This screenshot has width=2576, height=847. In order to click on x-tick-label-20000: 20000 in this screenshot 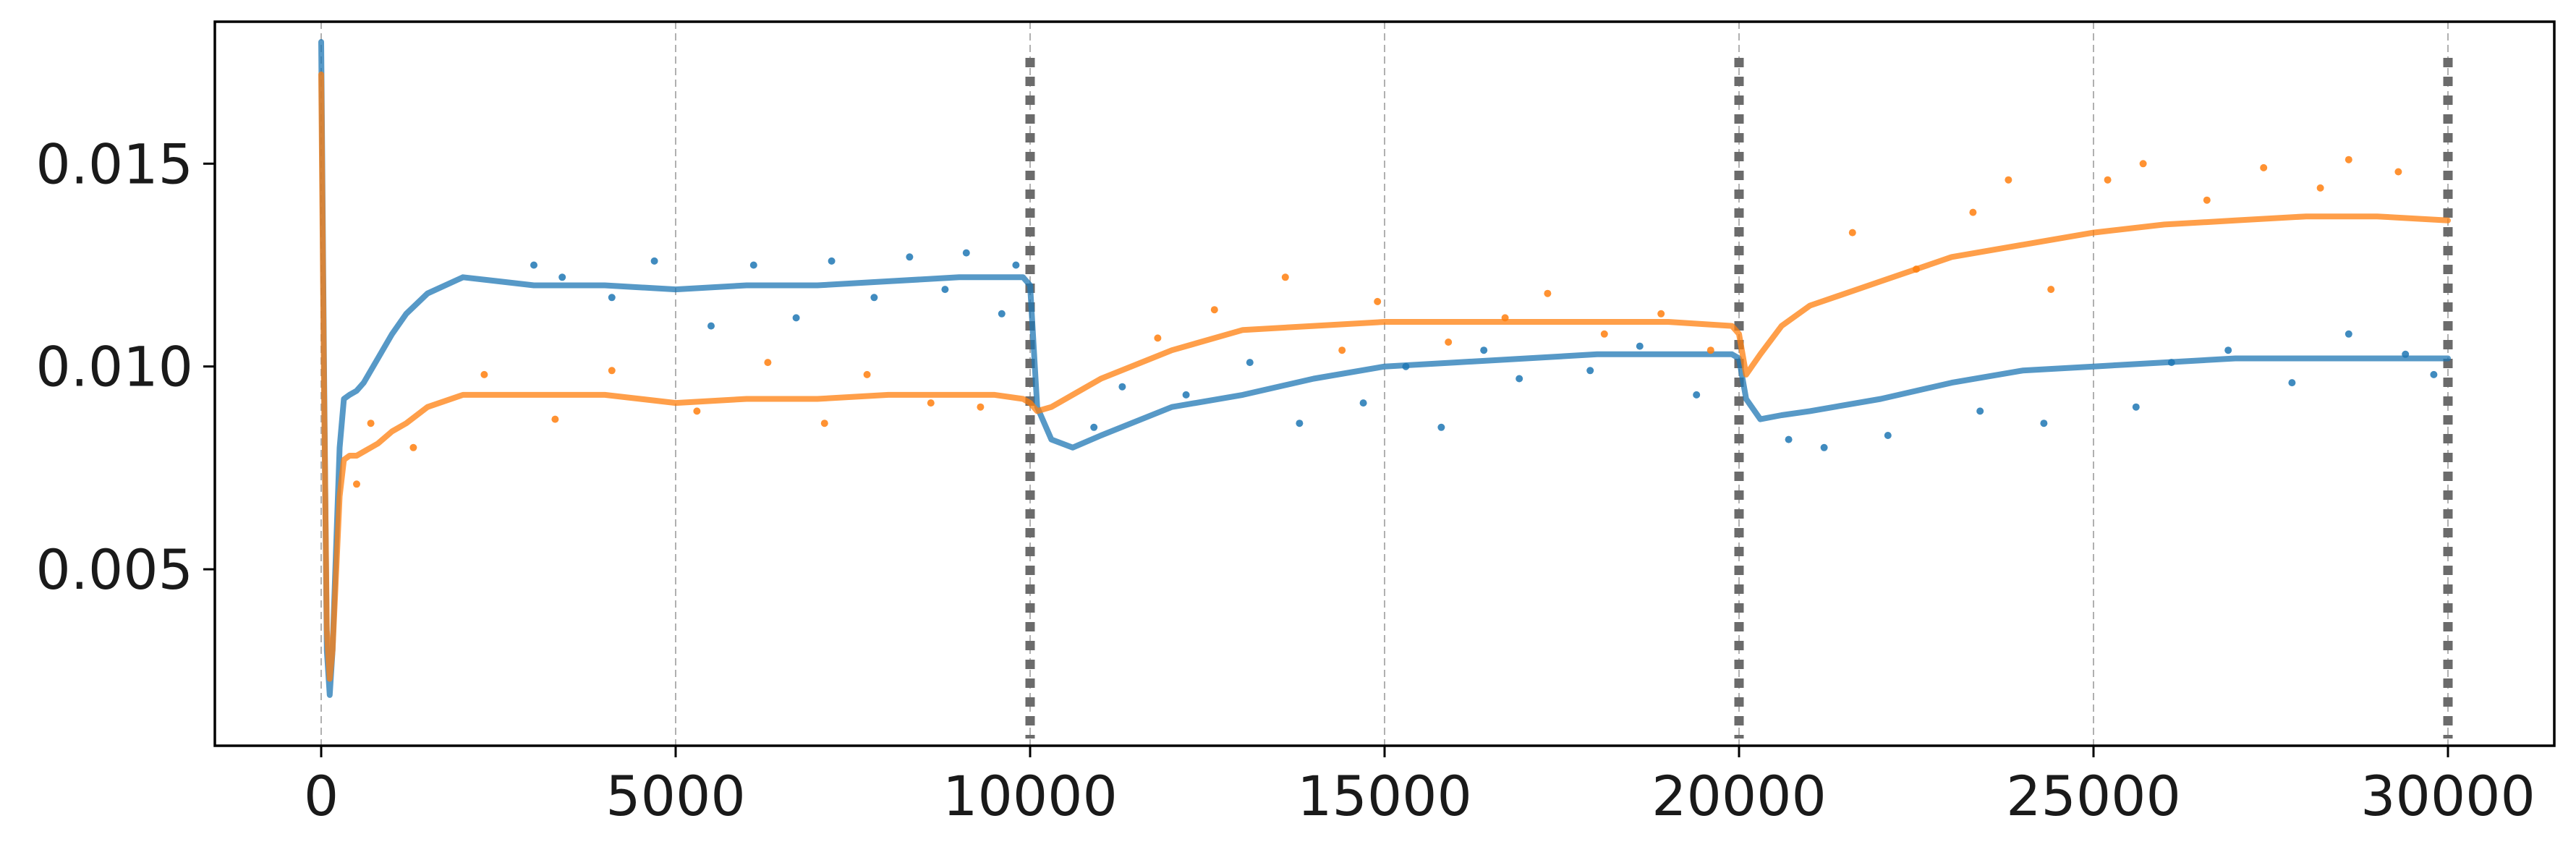, I will do `click(1739, 796)`.